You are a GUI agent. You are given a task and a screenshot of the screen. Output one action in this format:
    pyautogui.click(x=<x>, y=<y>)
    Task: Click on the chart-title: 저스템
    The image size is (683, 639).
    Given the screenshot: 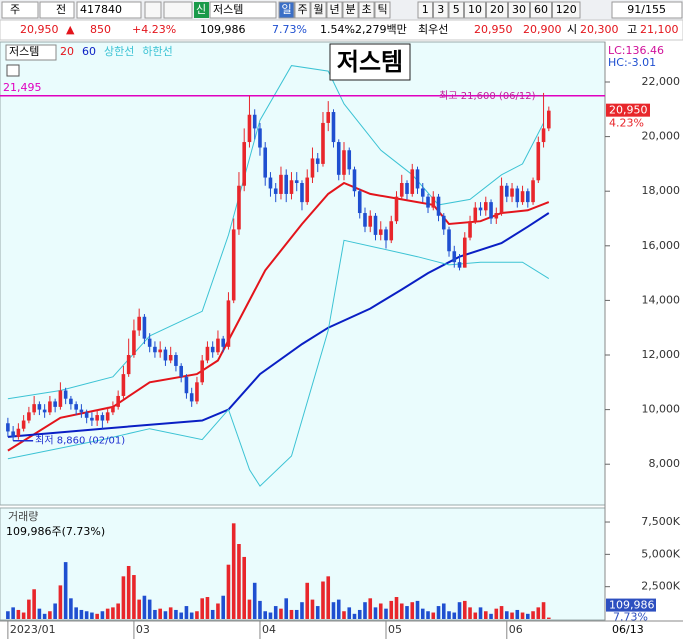 What is the action you would take?
    pyautogui.click(x=370, y=62)
    